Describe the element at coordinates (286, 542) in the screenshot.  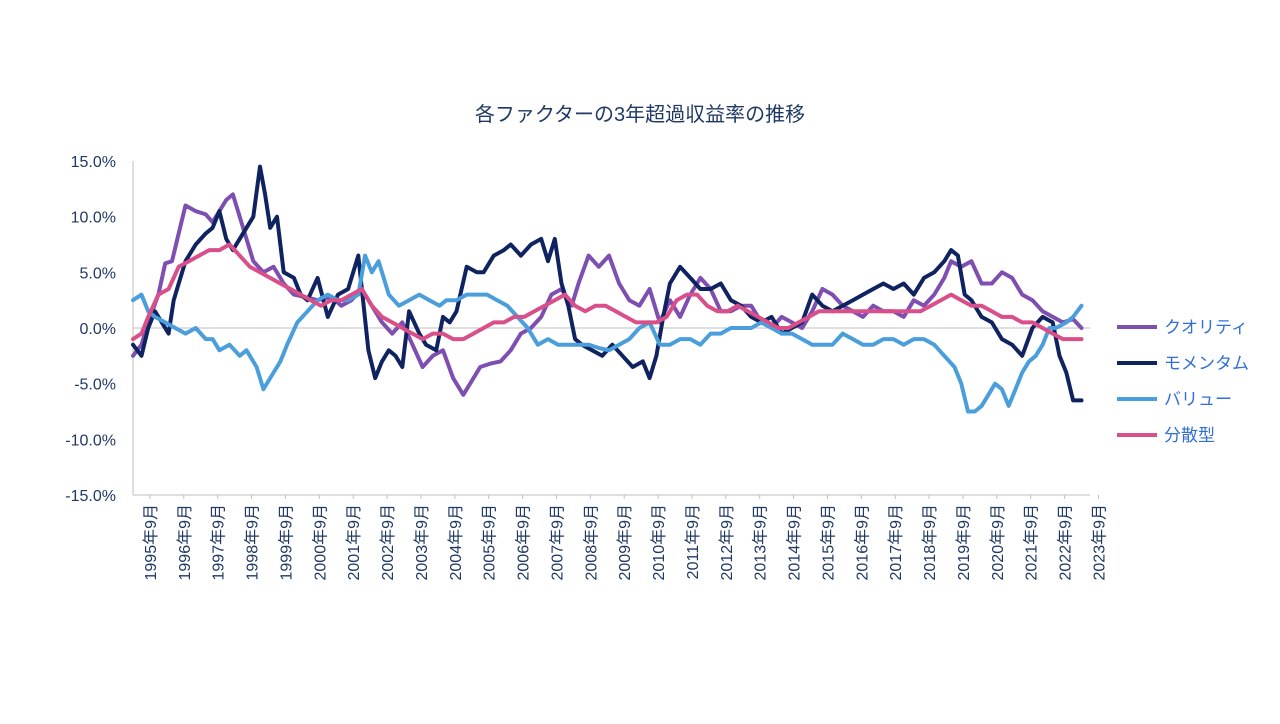
I see `x-tick-label: 1999年9月` at that location.